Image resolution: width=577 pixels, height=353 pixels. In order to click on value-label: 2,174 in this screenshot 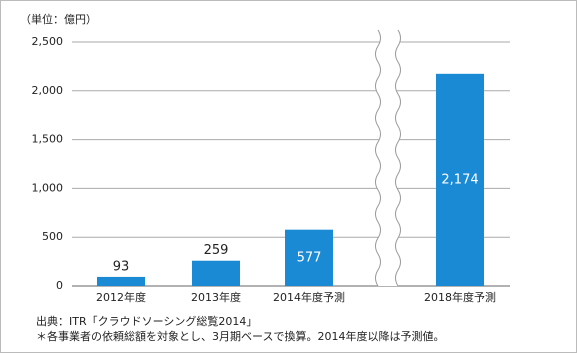, I will do `click(459, 179)`.